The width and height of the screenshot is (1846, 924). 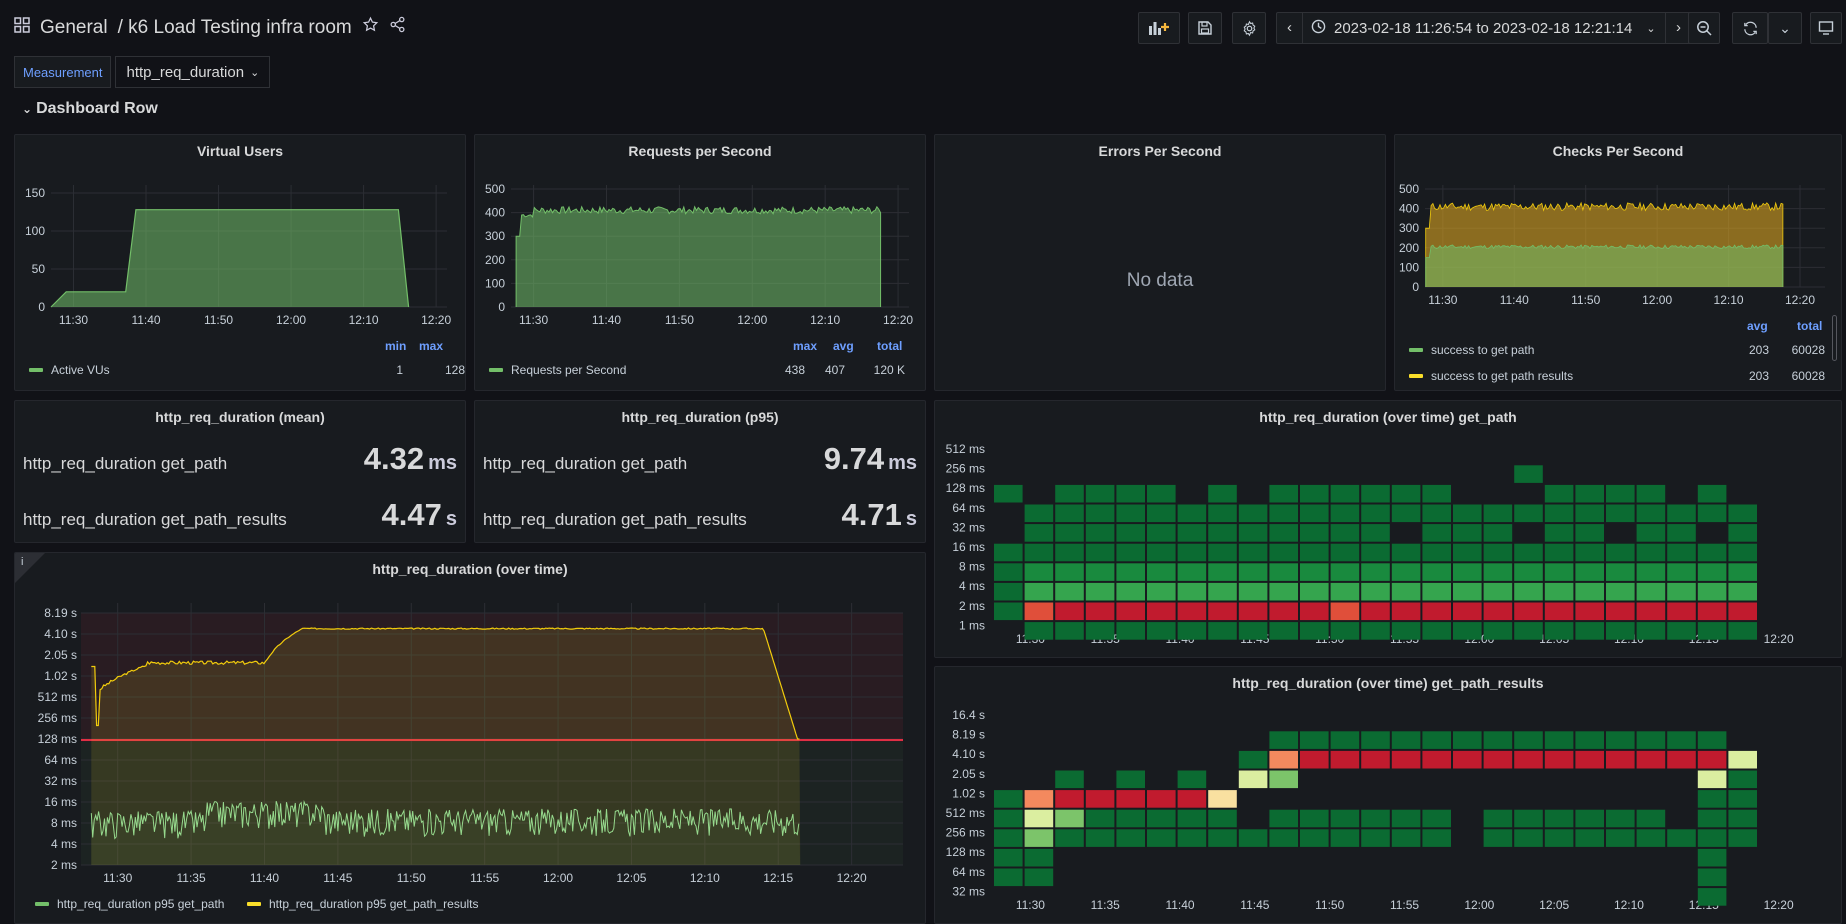 What do you see at coordinates (1290, 28) in the screenshot?
I see `time-back-icon: ‹` at bounding box center [1290, 28].